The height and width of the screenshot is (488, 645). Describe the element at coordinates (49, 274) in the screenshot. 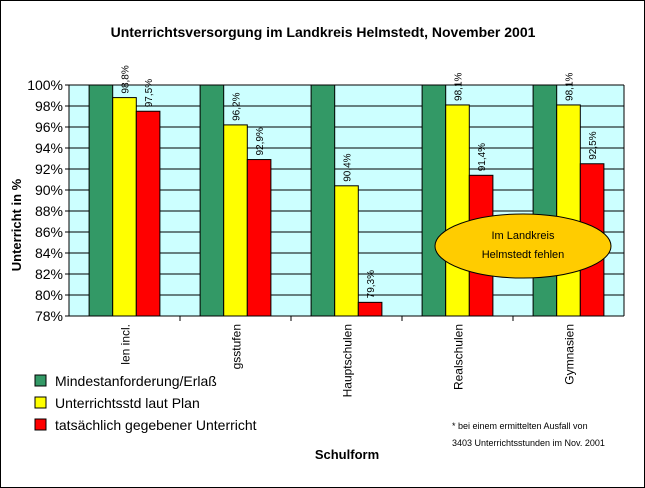

I see `y-tick-label: 82%` at that location.